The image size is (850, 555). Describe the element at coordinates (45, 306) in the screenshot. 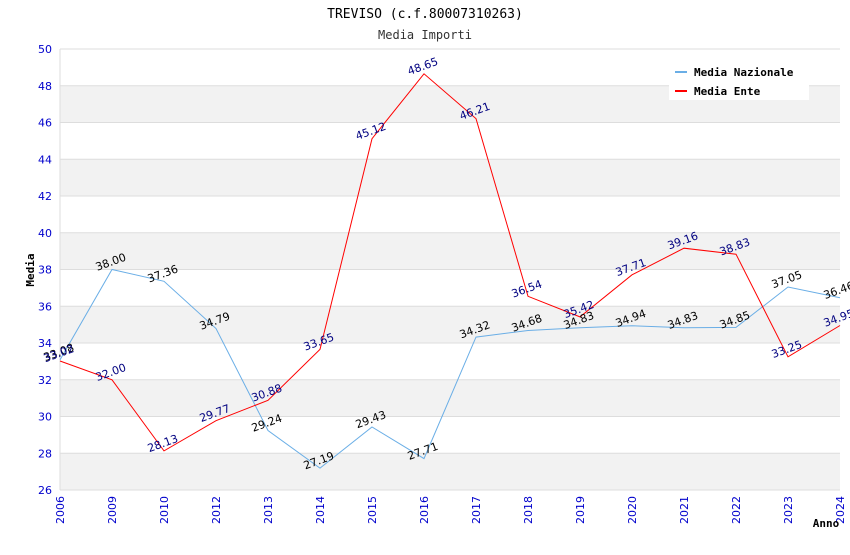

I see `y-tick-label: 36` at that location.